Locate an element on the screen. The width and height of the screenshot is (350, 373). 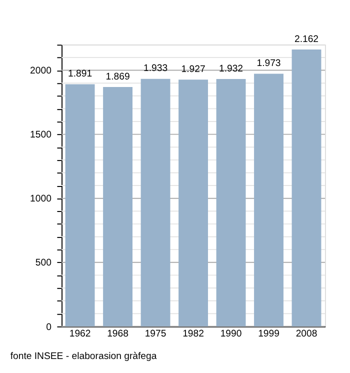
data-label: 1.933 is located at coordinates (155, 68).